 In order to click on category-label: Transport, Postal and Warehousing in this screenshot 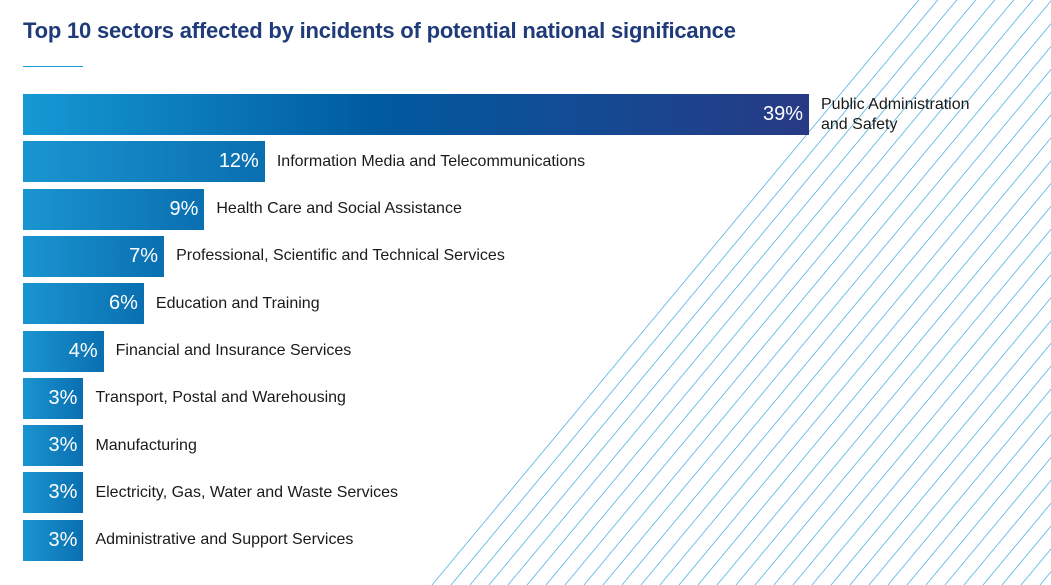, I will do `click(220, 398)`.